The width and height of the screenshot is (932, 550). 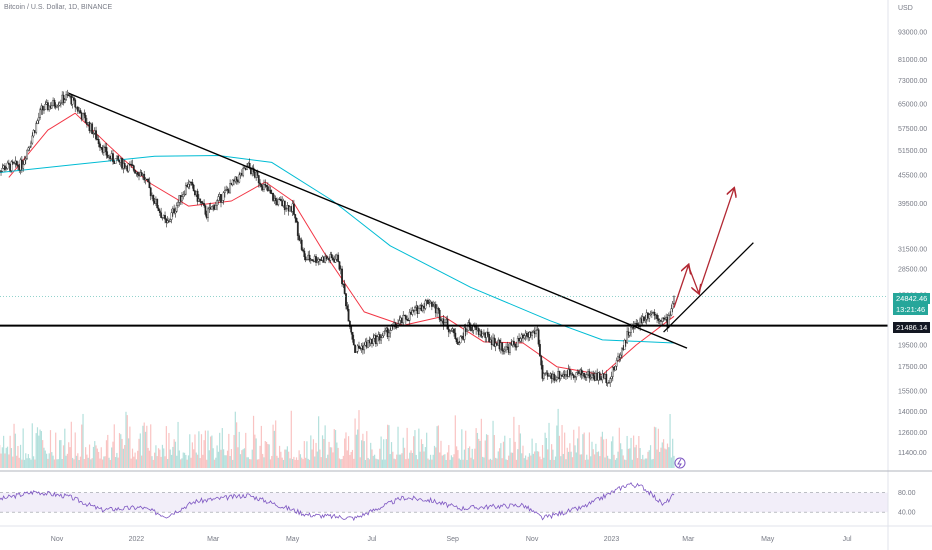 I want to click on y-tick-label: 17500.00, so click(x=912, y=367).